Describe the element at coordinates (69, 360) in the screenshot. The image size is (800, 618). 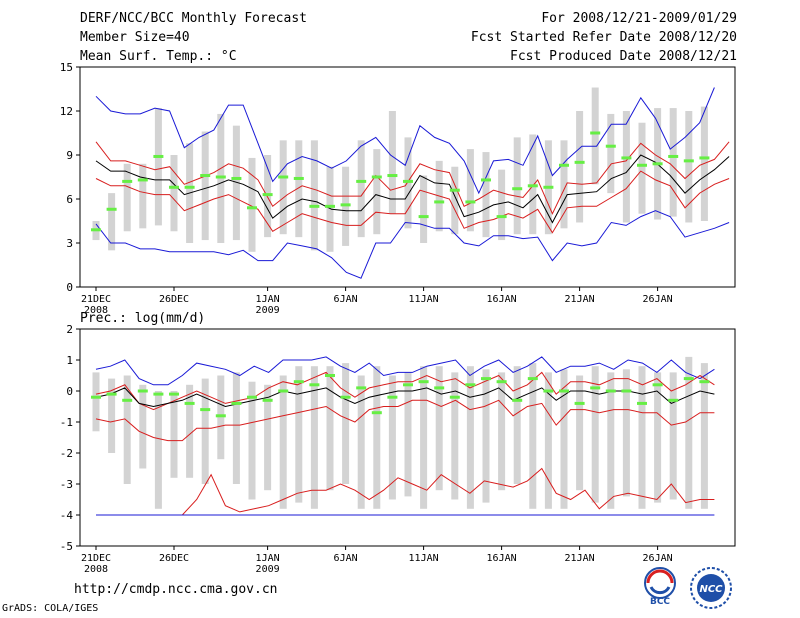
I see `panel2-ytick-label-6: 1` at that location.